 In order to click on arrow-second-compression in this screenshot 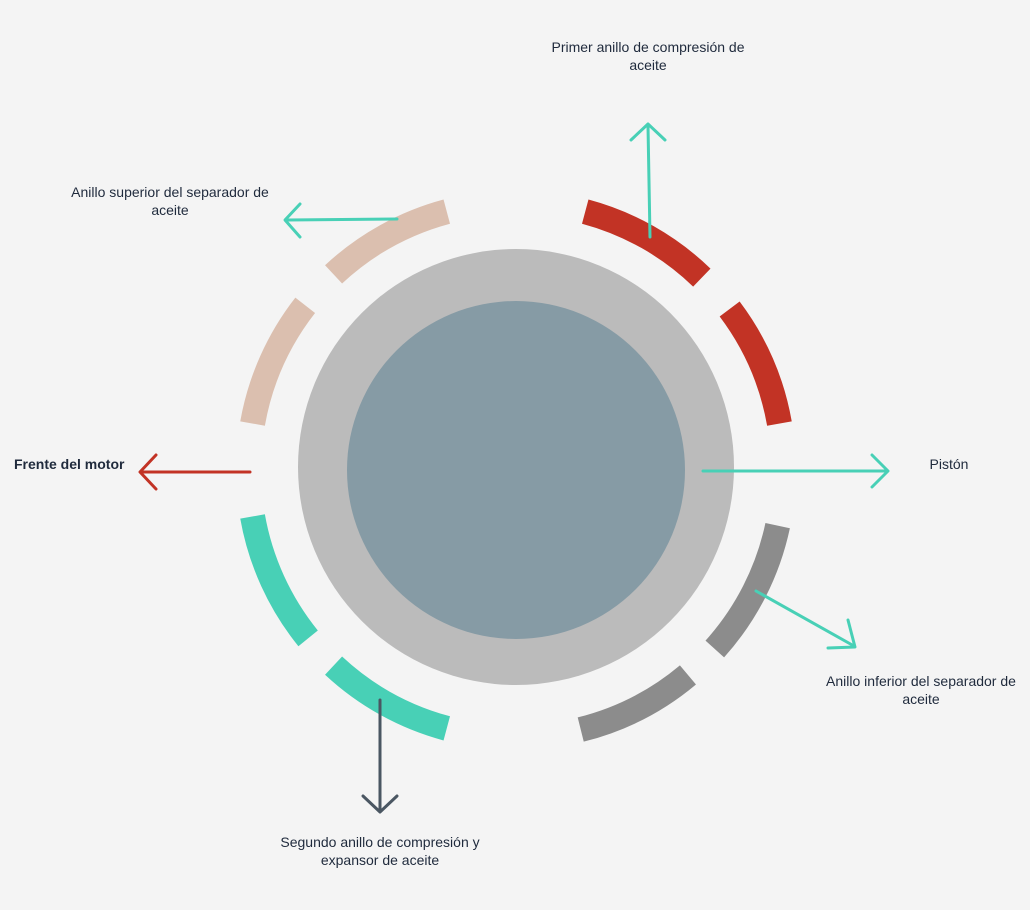, I will do `click(380, 756)`.